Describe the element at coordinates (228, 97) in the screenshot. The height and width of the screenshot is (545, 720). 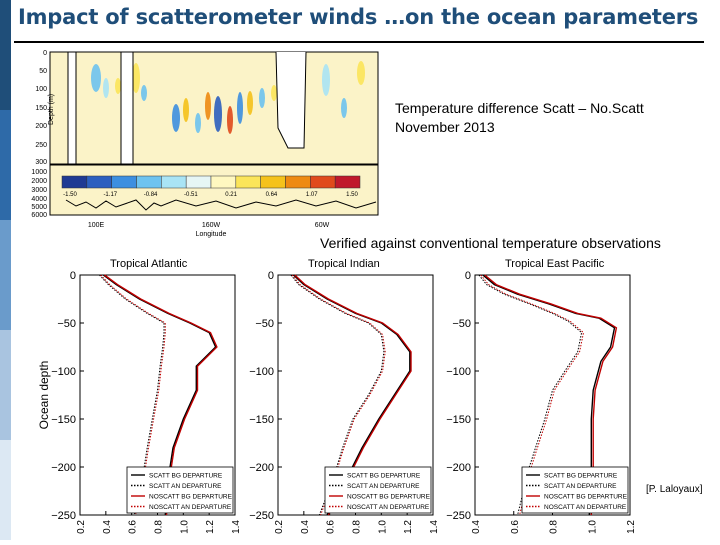
I see `section-anomaly-pattern` at that location.